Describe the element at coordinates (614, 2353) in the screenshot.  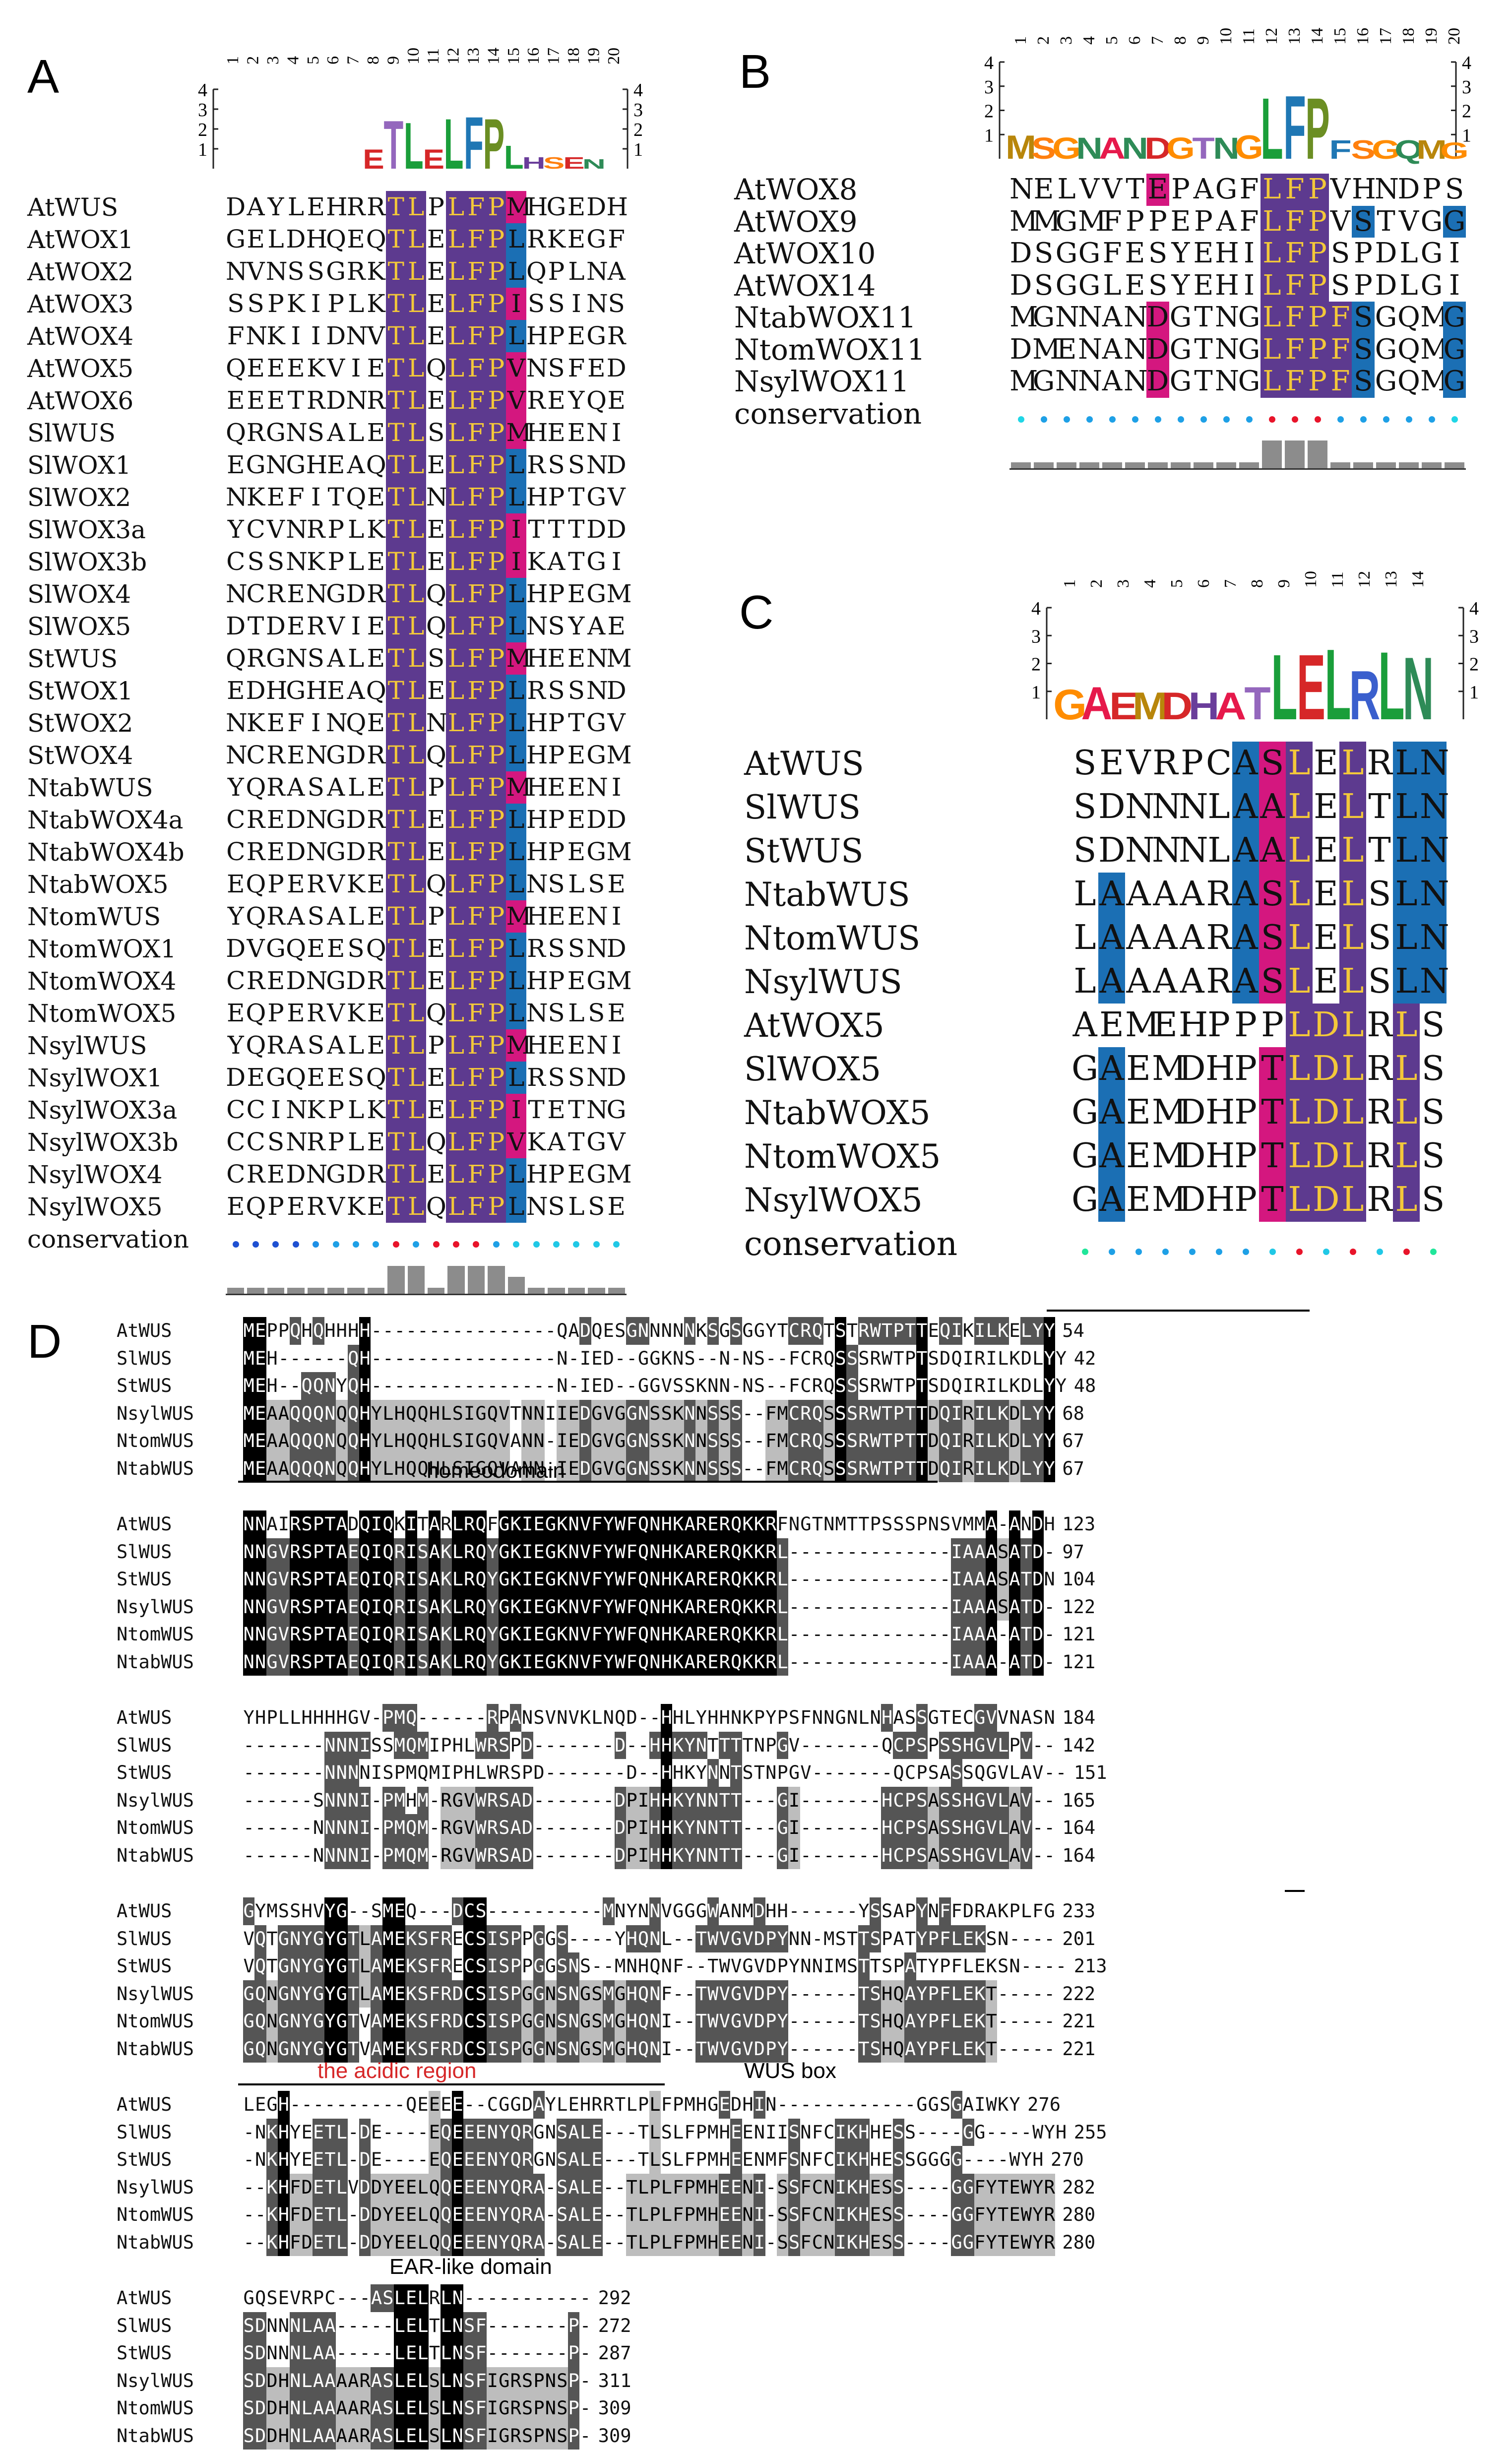
I see `position-number: 287` at that location.